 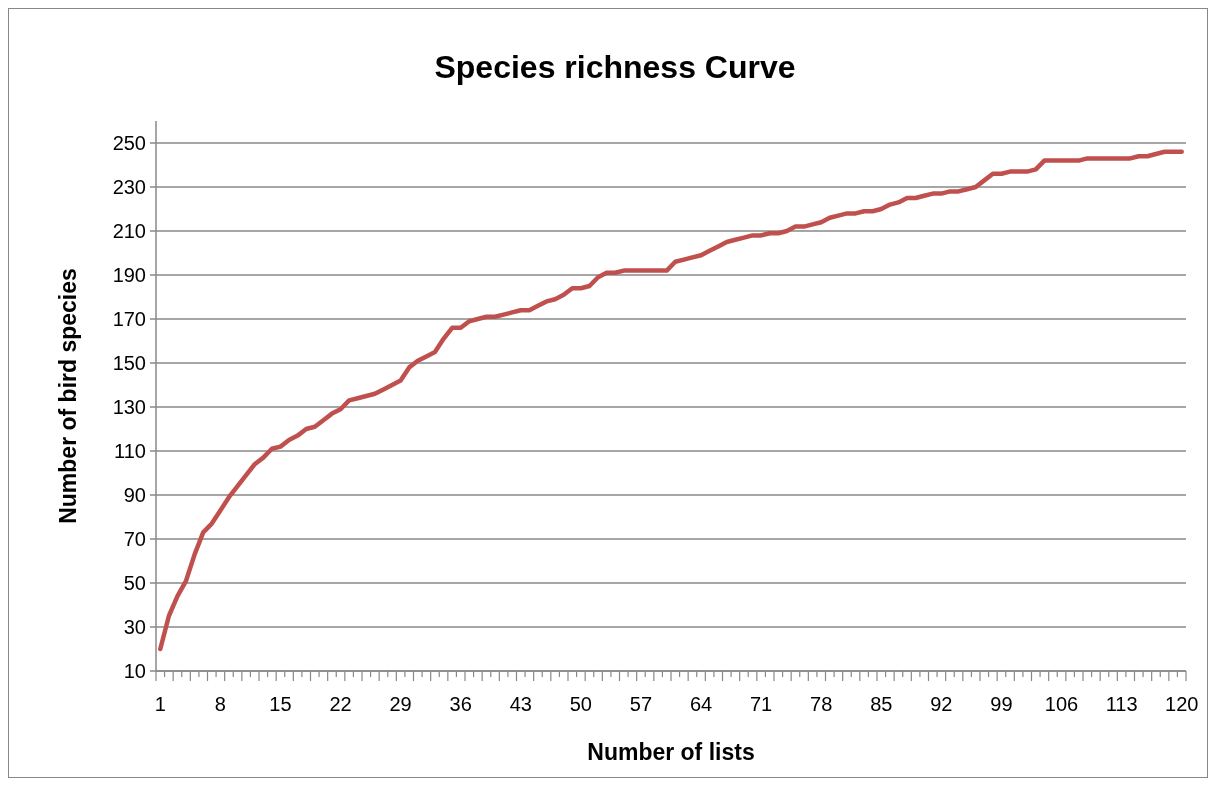 I want to click on x-tick-label: 64, so click(x=701, y=704).